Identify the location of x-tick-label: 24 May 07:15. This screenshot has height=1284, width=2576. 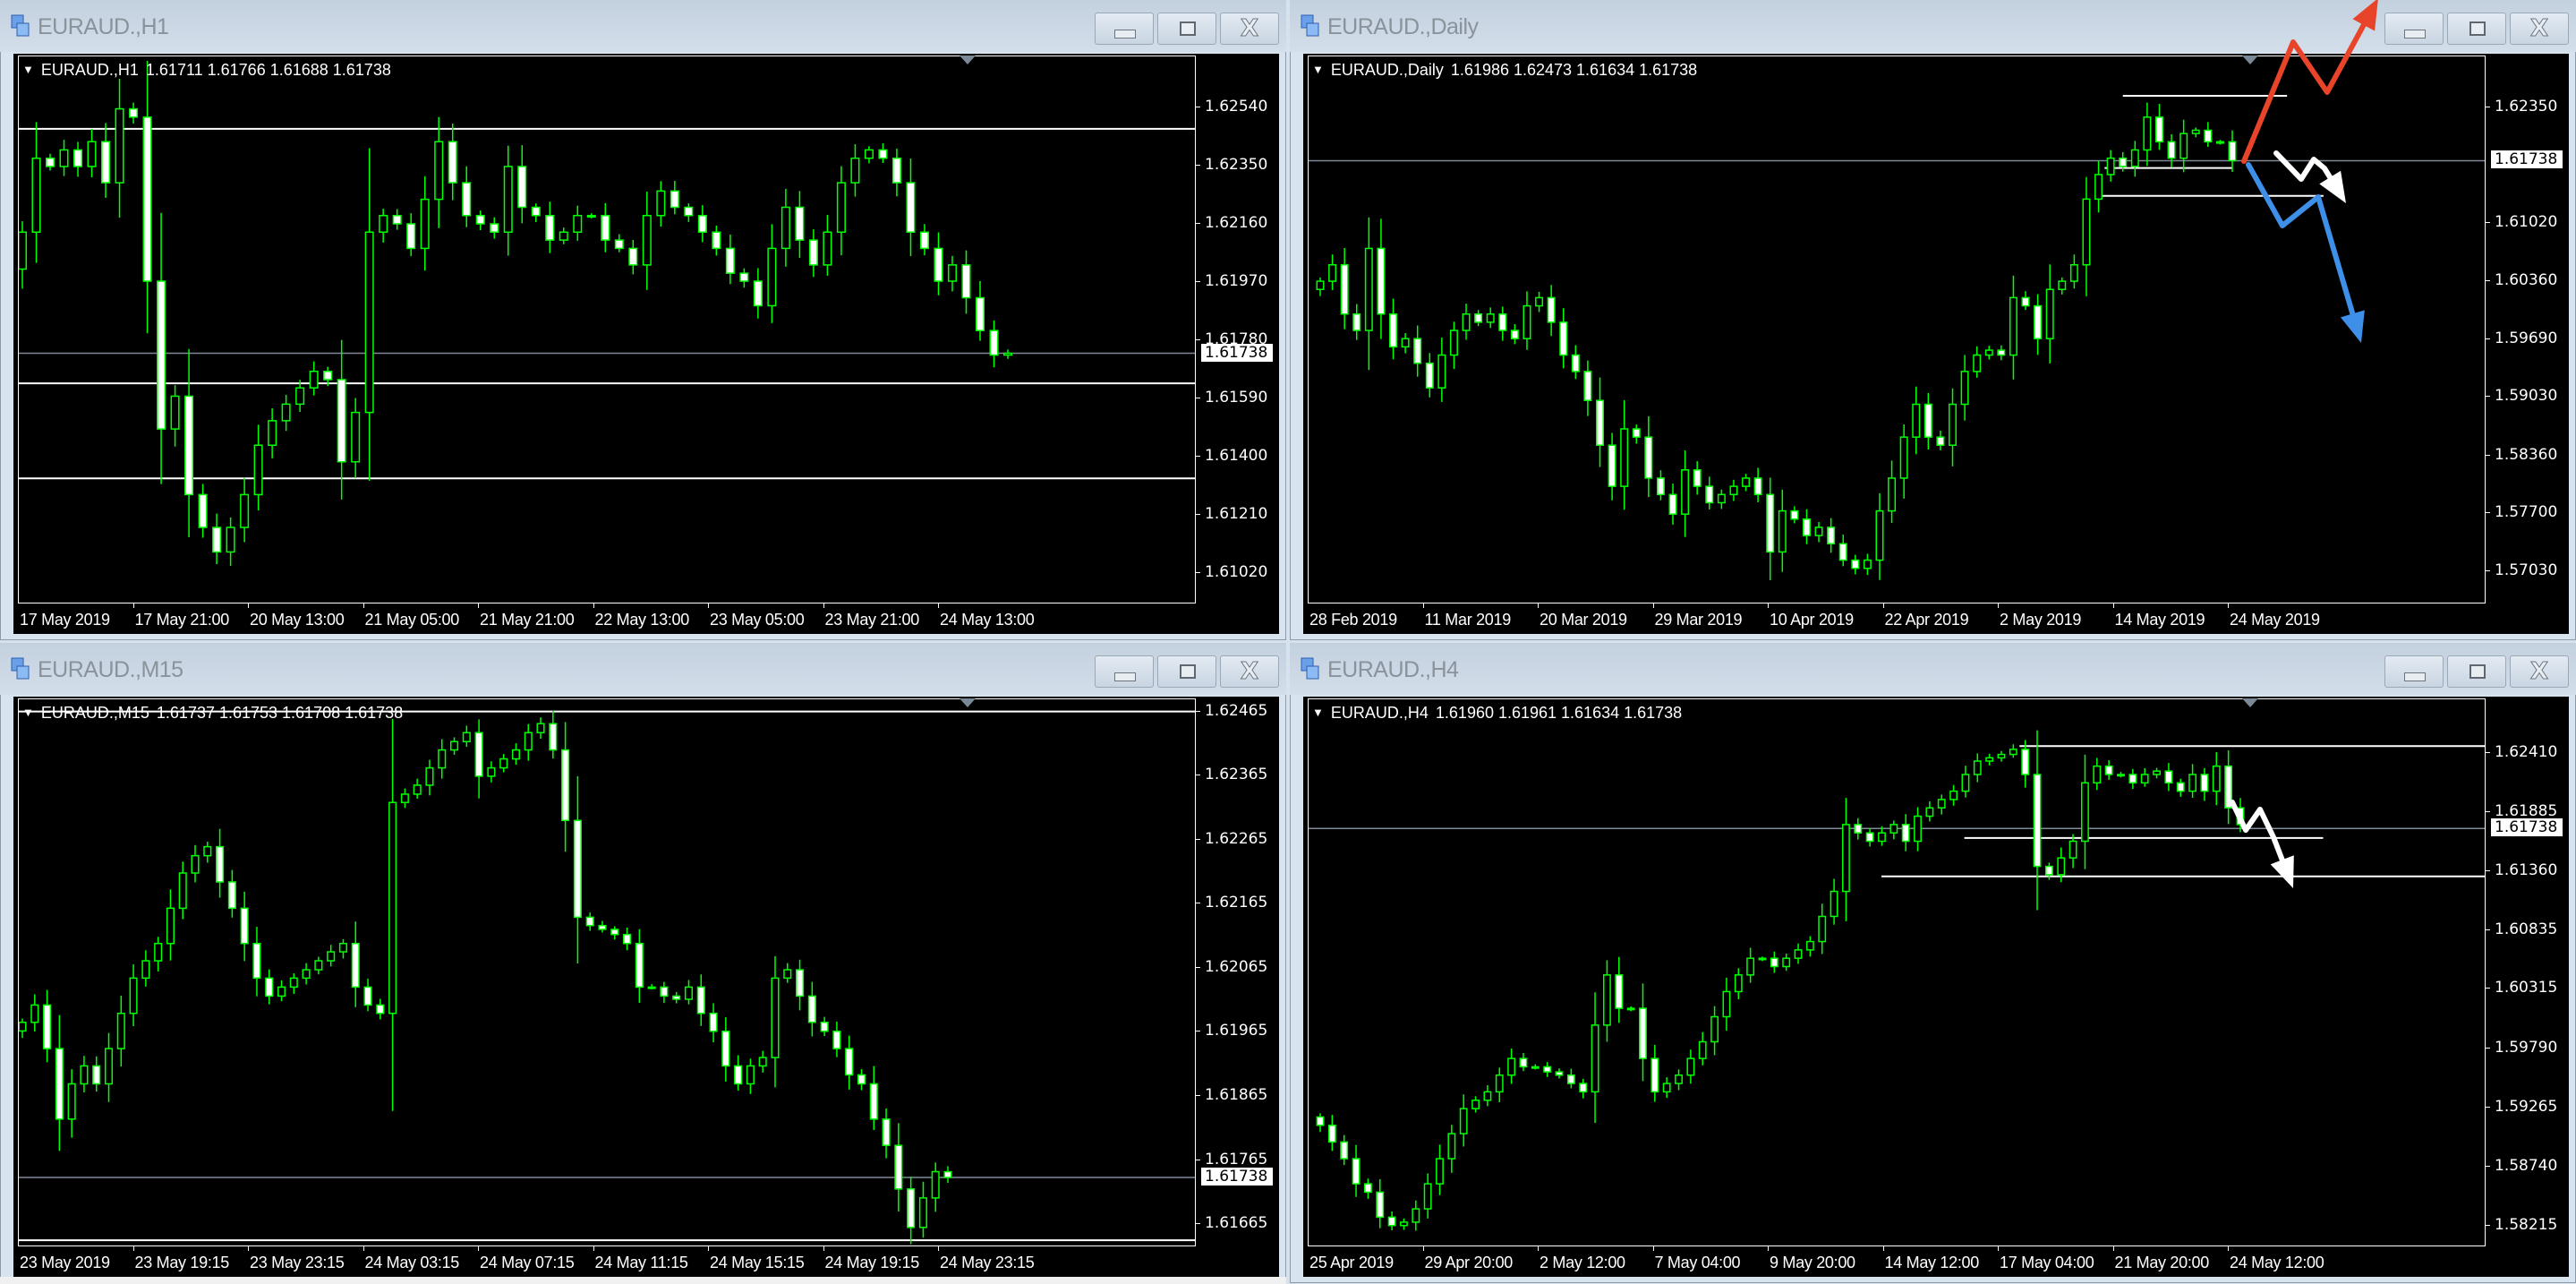
(527, 1262).